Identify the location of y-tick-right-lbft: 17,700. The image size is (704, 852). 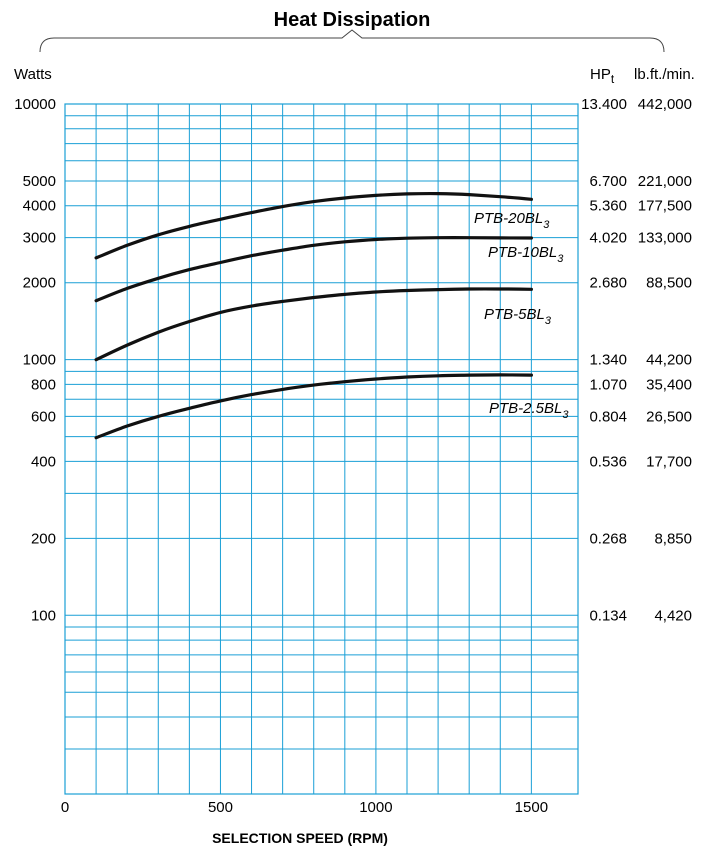
(669, 461).